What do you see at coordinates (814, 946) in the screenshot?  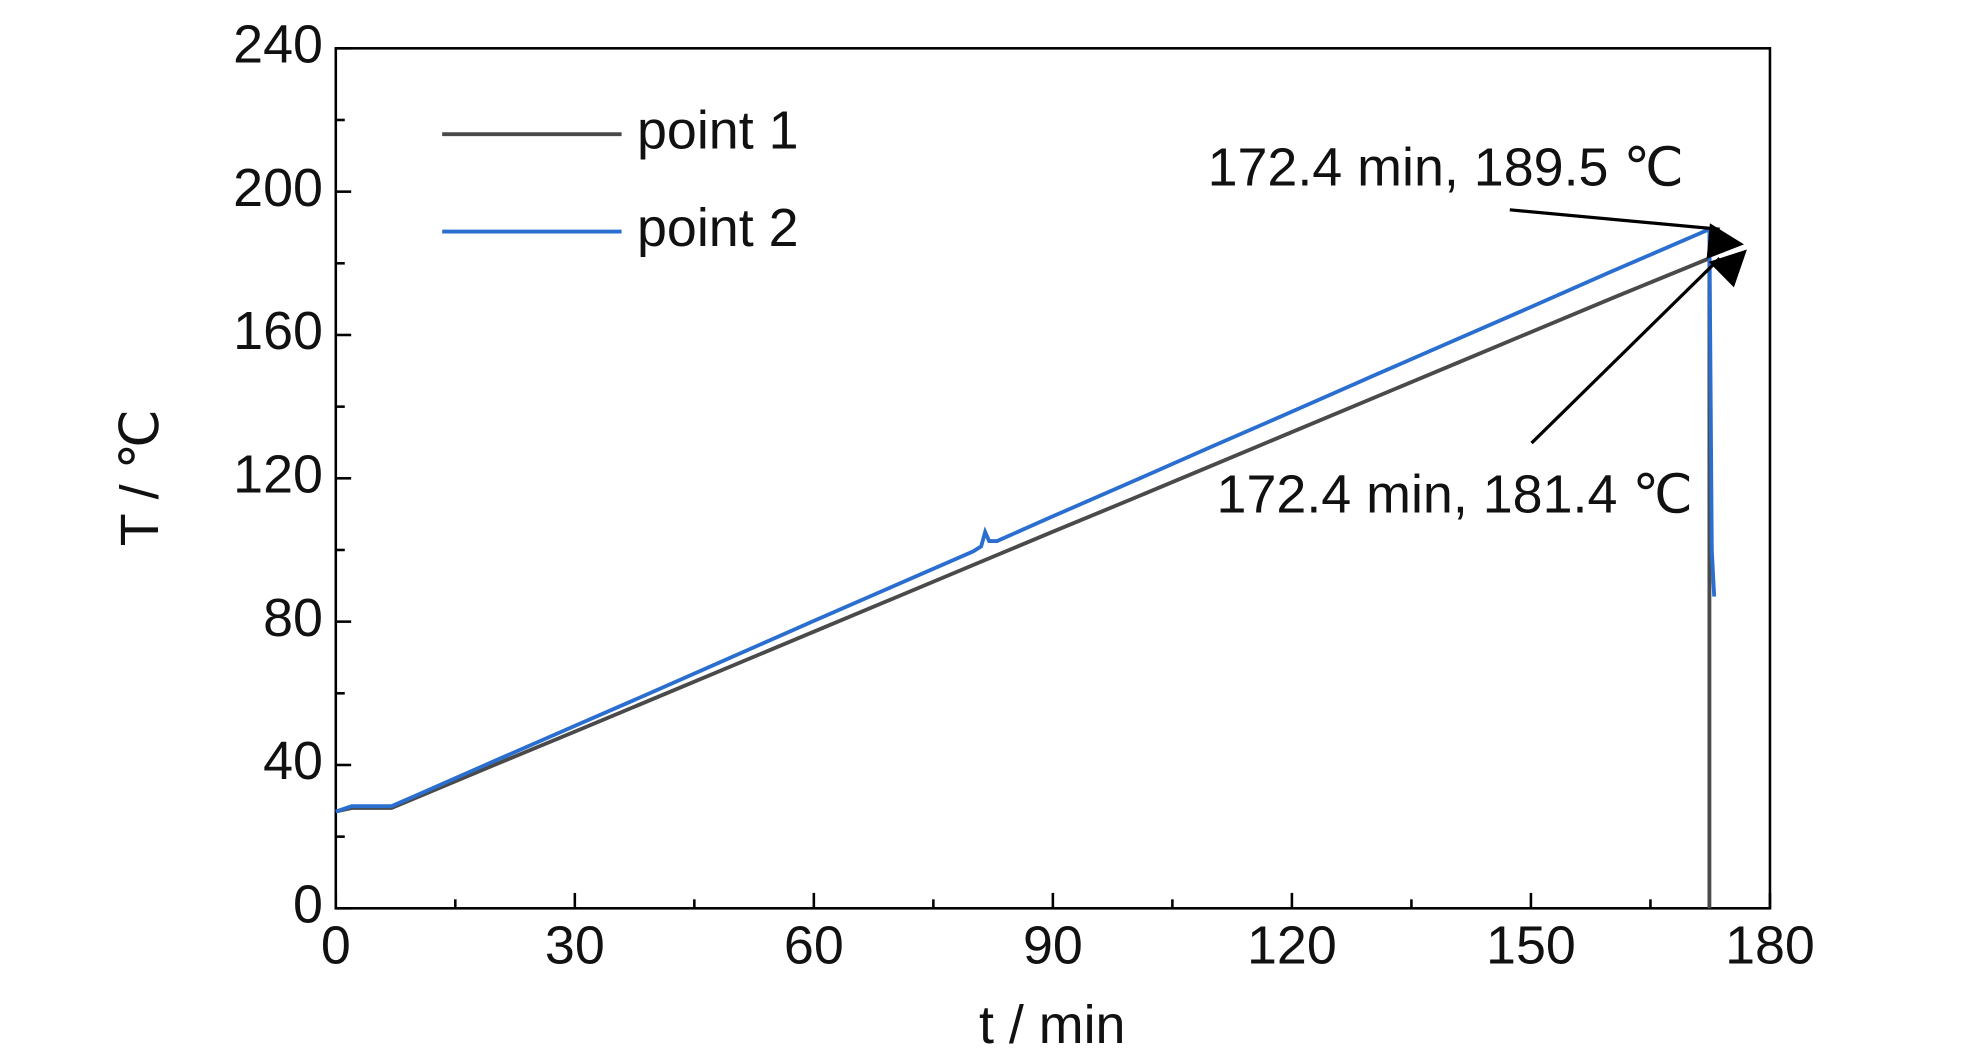 I see `x-tick-label: 60` at bounding box center [814, 946].